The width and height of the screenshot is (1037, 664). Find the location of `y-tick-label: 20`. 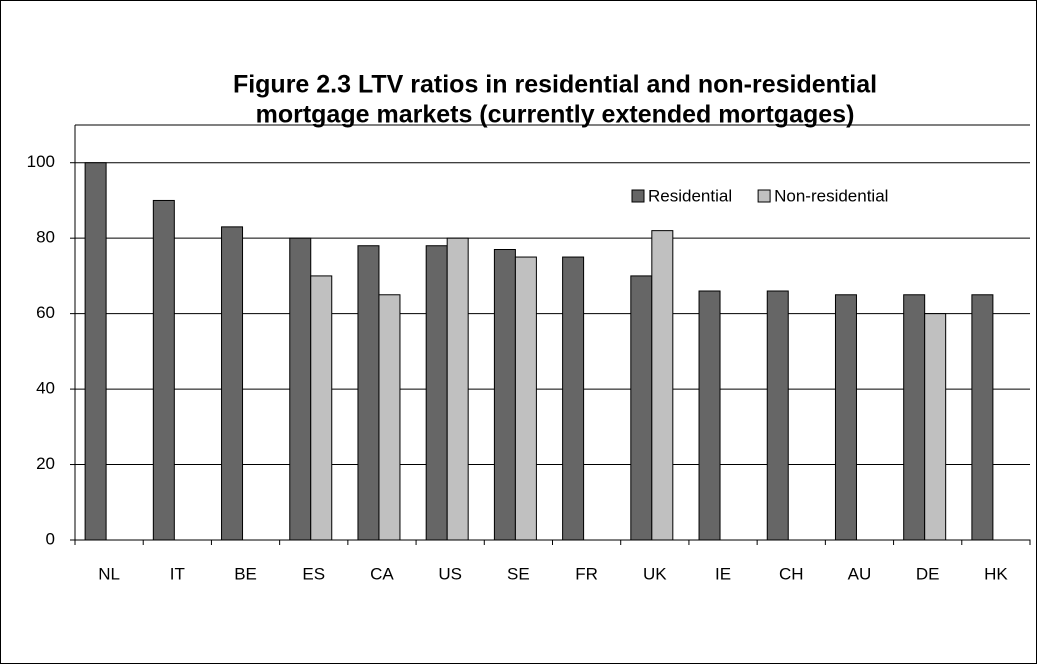

y-tick-label: 20 is located at coordinates (45, 463).